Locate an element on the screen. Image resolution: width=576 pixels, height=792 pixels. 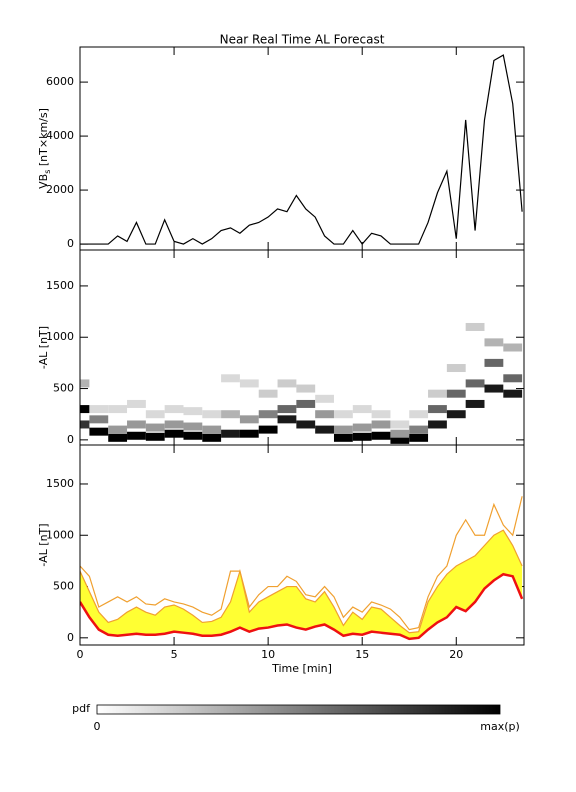
plot-area is located at coordinates (301, 383).